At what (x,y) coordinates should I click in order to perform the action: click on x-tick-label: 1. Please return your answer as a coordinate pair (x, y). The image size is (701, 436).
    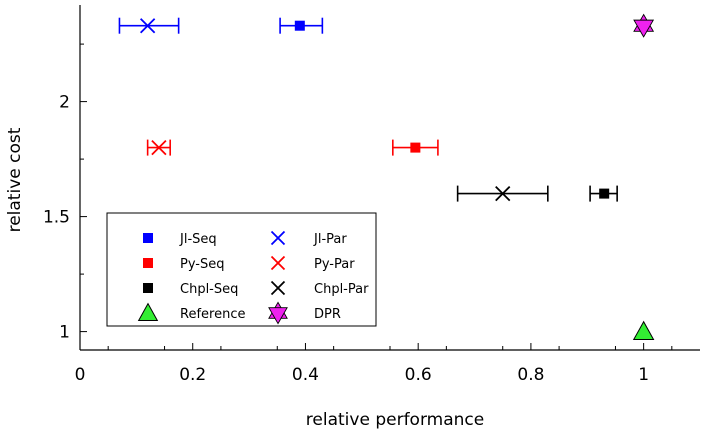
    Looking at the image, I should click on (643, 375).